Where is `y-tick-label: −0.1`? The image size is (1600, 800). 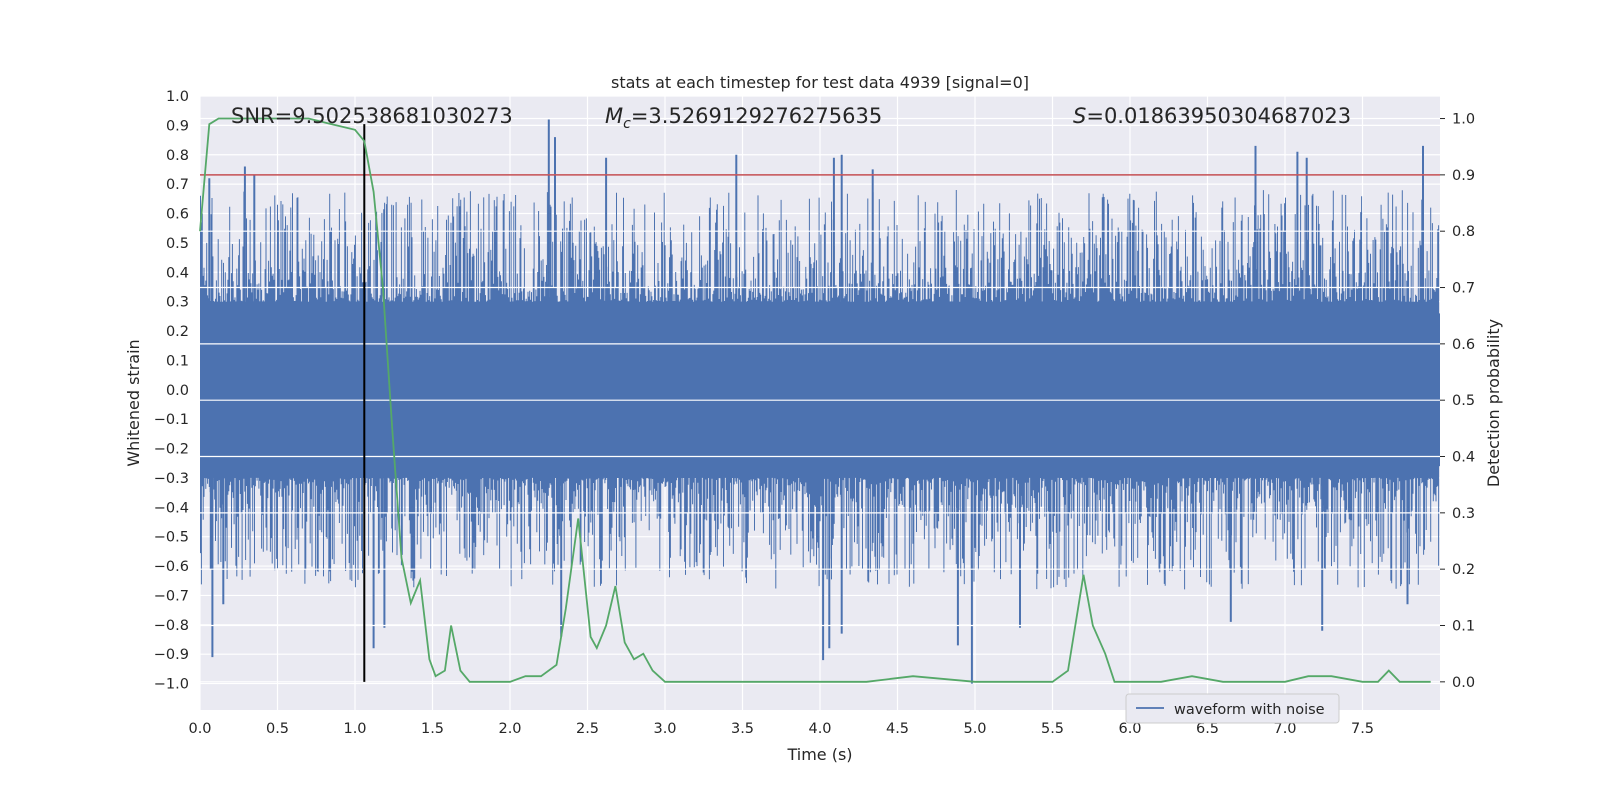
y-tick-label: −0.1 is located at coordinates (171, 420).